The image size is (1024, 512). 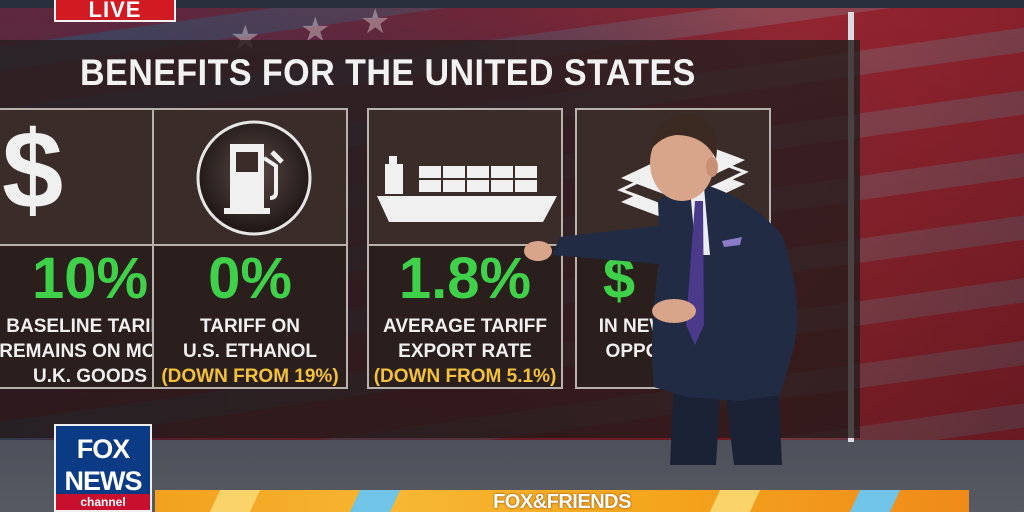 I want to click on desc-line: EXPORT RATE, so click(x=465, y=351).